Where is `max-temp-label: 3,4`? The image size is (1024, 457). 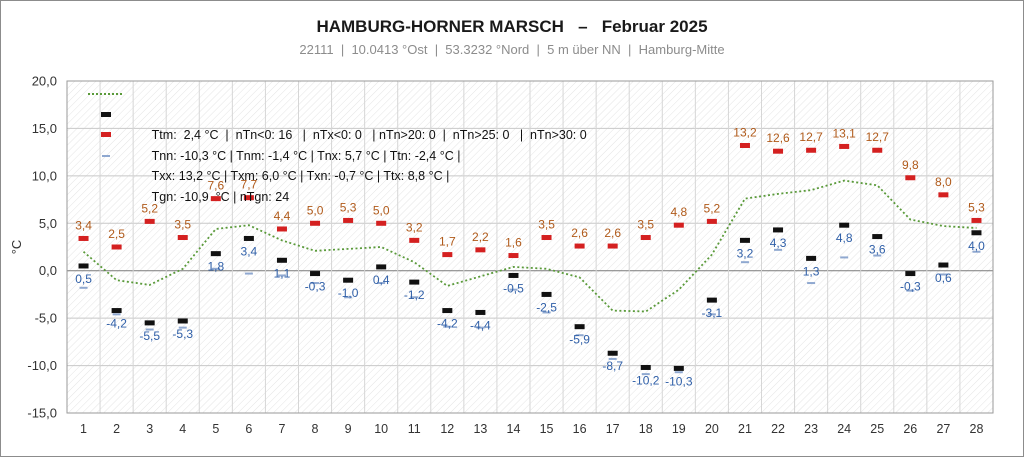 max-temp-label: 3,4 is located at coordinates (83, 225).